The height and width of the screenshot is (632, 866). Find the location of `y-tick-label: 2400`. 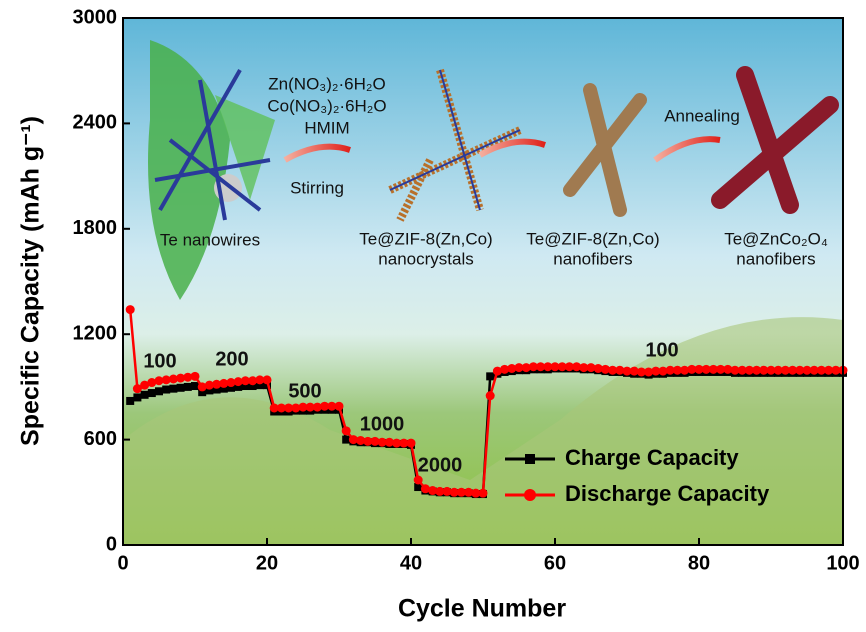

y-tick-label: 2400 is located at coordinates (95, 123).